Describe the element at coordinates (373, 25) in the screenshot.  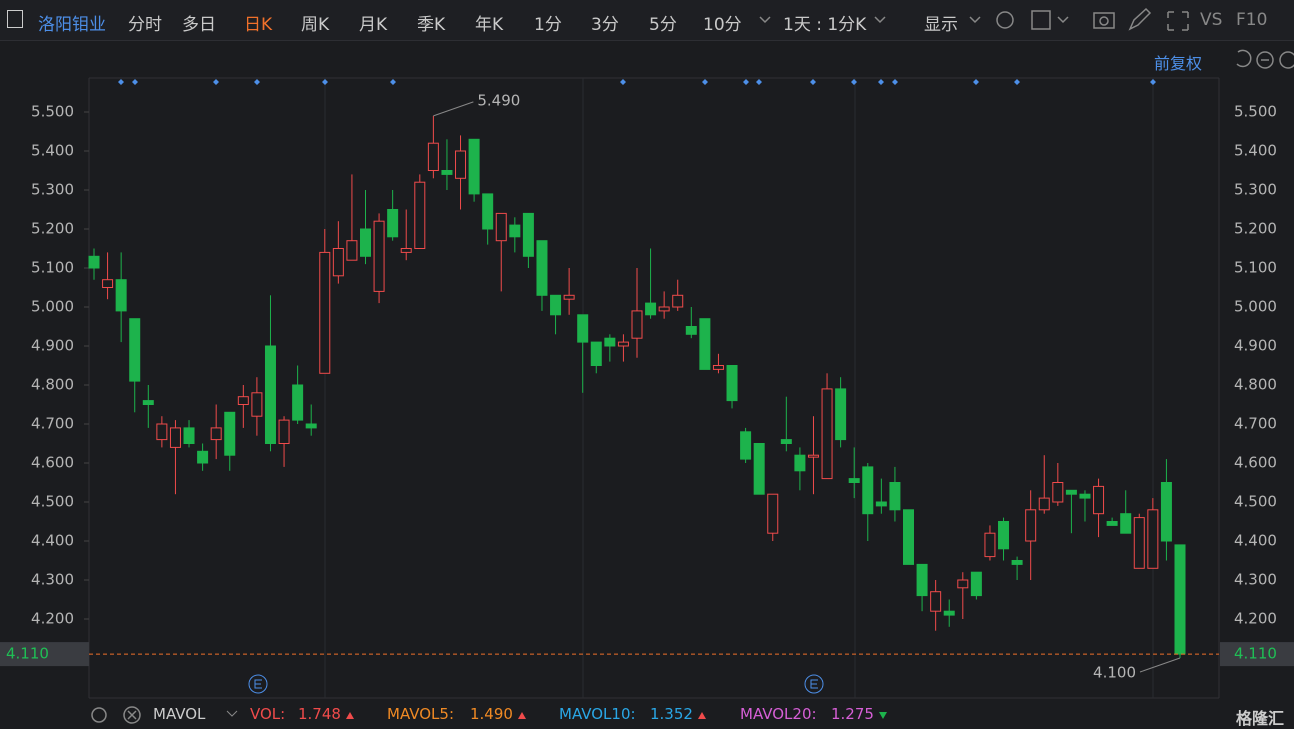
I see `tab: 月K` at that location.